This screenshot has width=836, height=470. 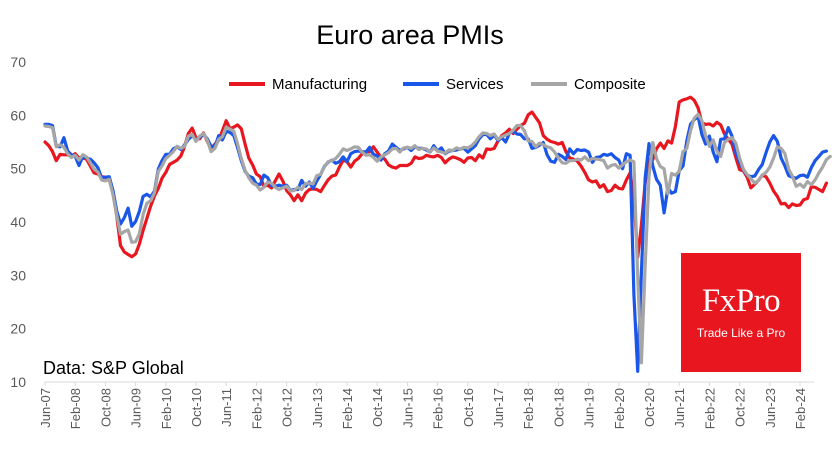 What do you see at coordinates (317, 408) in the screenshot?
I see `x-tick-label: Jun-13` at bounding box center [317, 408].